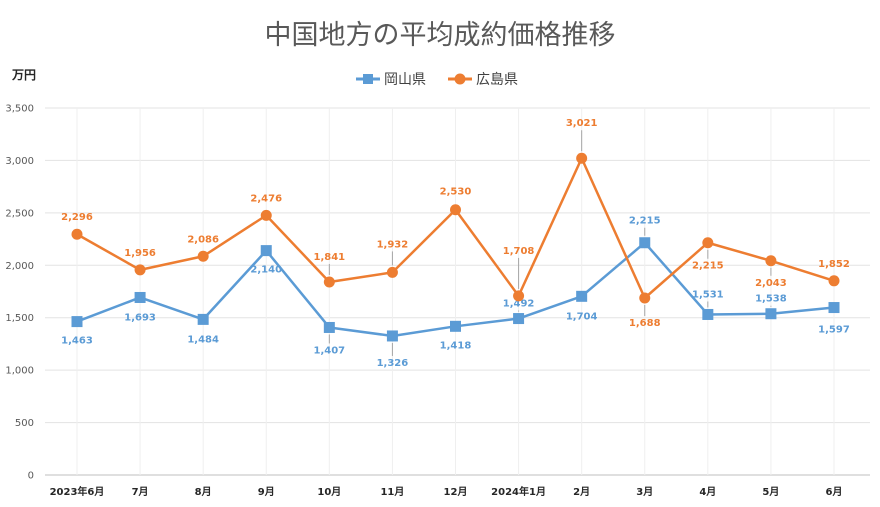 The image size is (880, 507). Describe the element at coordinates (203, 339) in the screenshot. I see `data-label: 1,484` at that location.